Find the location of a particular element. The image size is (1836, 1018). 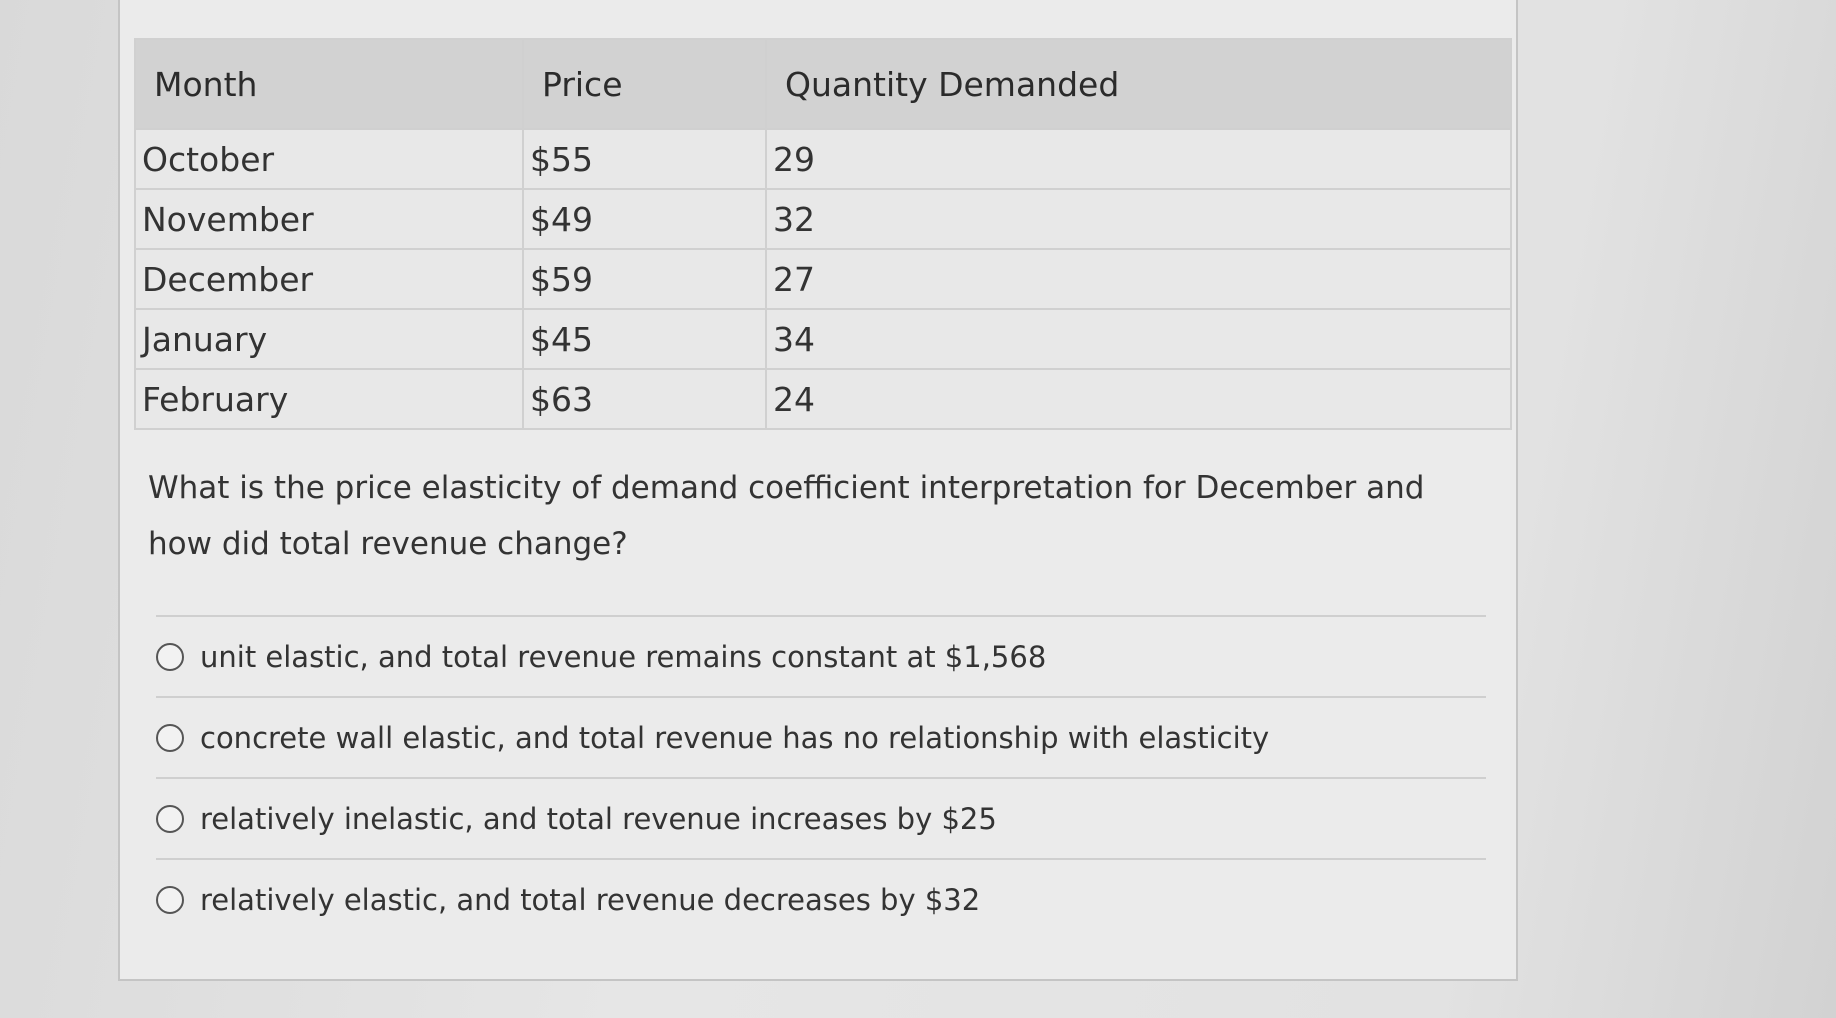

table-row: October $55 29 is located at coordinates (823, 159).